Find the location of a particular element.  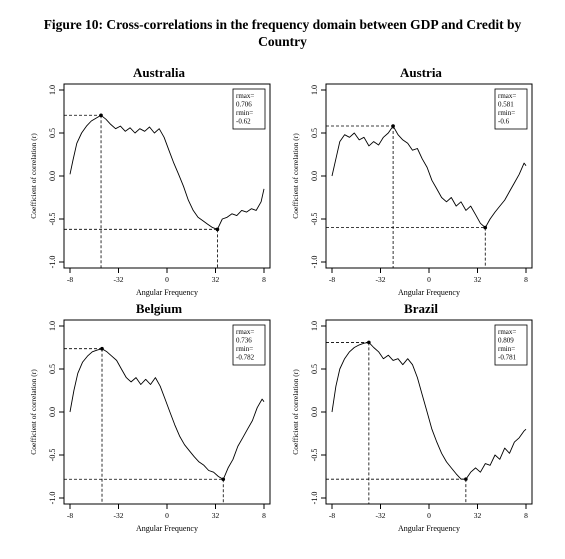

legend-line-2: 0.809 is located at coordinates (506, 341).